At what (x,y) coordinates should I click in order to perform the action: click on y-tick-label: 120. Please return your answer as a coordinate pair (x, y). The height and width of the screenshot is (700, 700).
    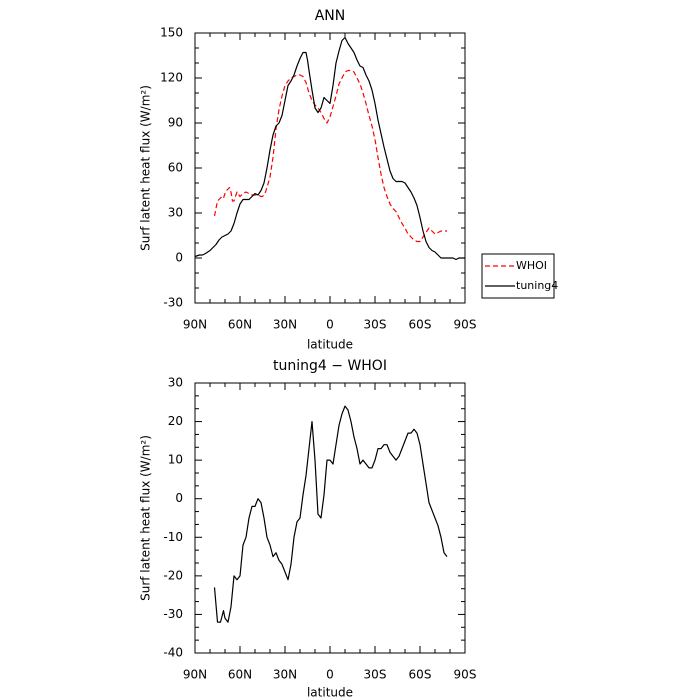
    Looking at the image, I should click on (171, 78).